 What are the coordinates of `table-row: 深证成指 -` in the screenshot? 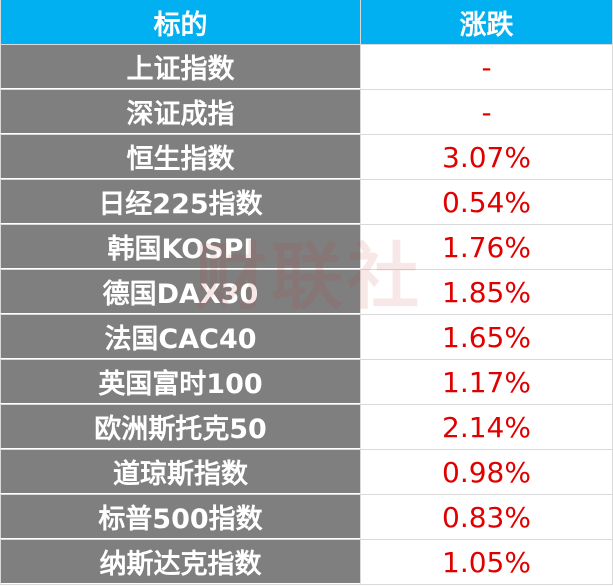 It's located at (306, 112).